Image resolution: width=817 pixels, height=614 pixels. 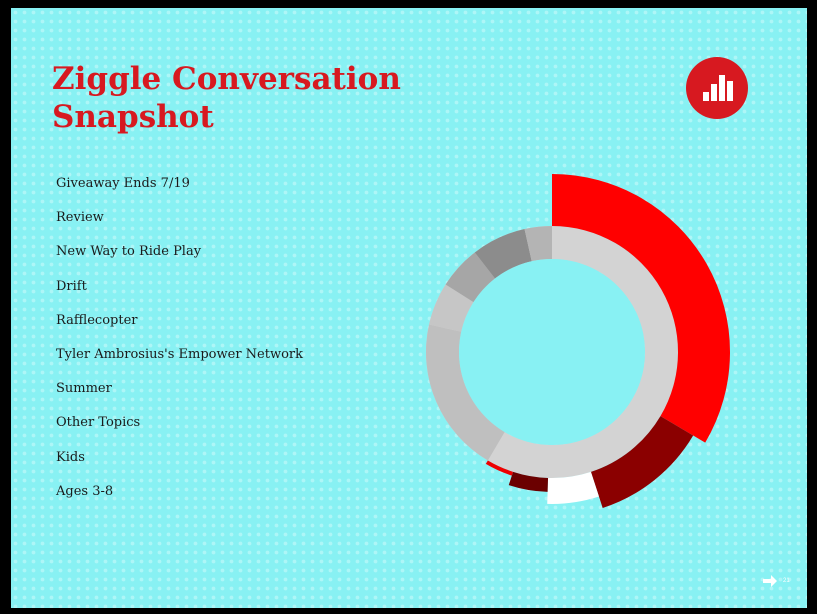 What do you see at coordinates (226, 79) in the screenshot?
I see `slide-title-line1: Ziggle Conversation` at bounding box center [226, 79].